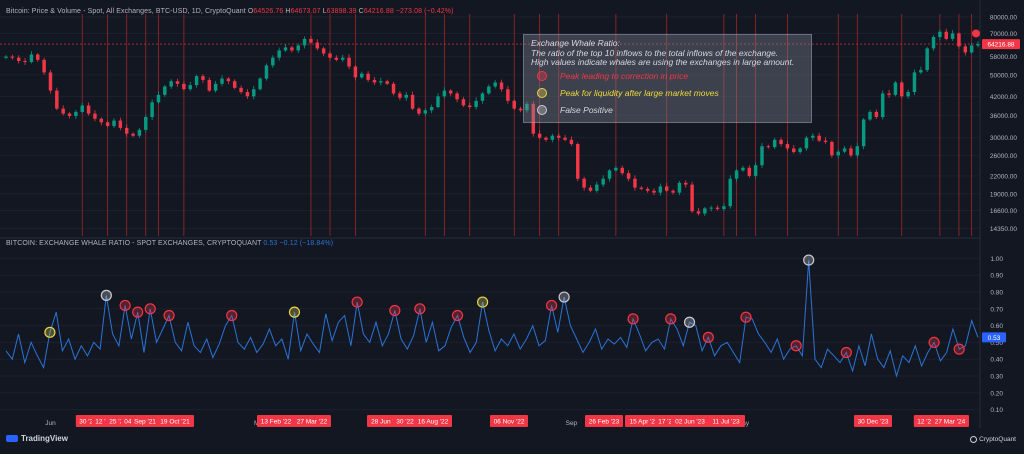 This screenshot has height=454, width=1024. Describe the element at coordinates (1003, 75) in the screenshot. I see `price-axis-label: 50000.00` at that location.